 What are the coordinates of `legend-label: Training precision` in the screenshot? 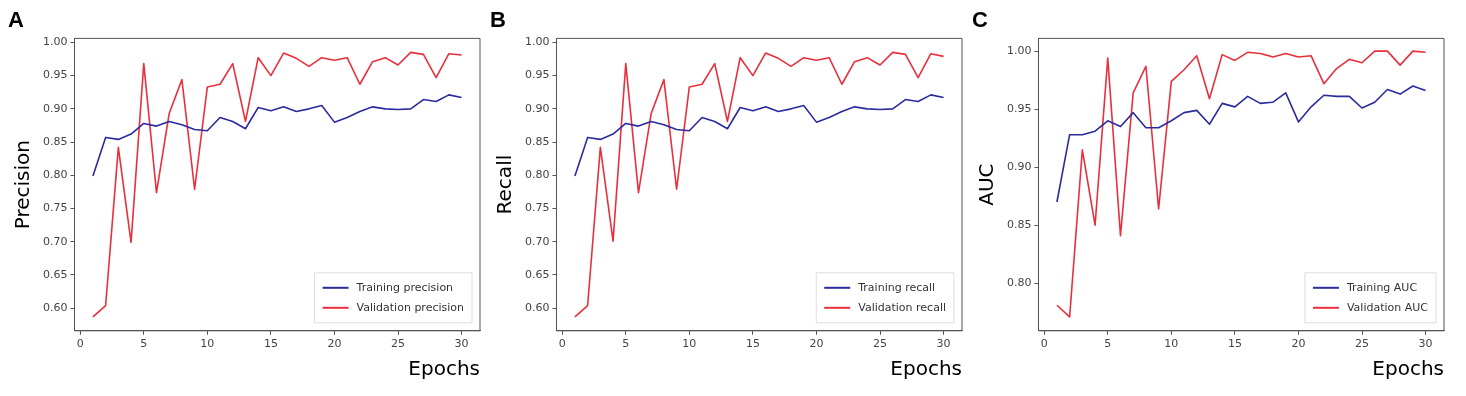 It's located at (404, 287).